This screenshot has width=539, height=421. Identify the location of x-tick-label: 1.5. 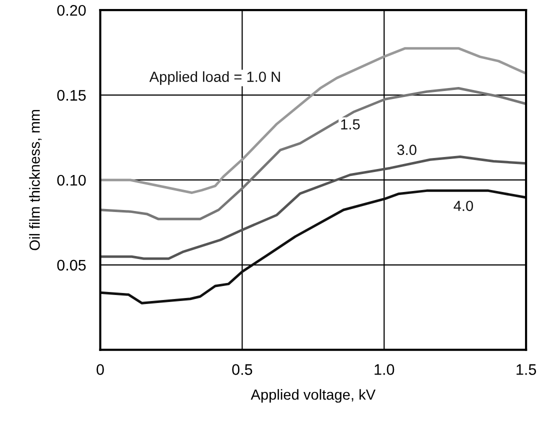
(526, 369).